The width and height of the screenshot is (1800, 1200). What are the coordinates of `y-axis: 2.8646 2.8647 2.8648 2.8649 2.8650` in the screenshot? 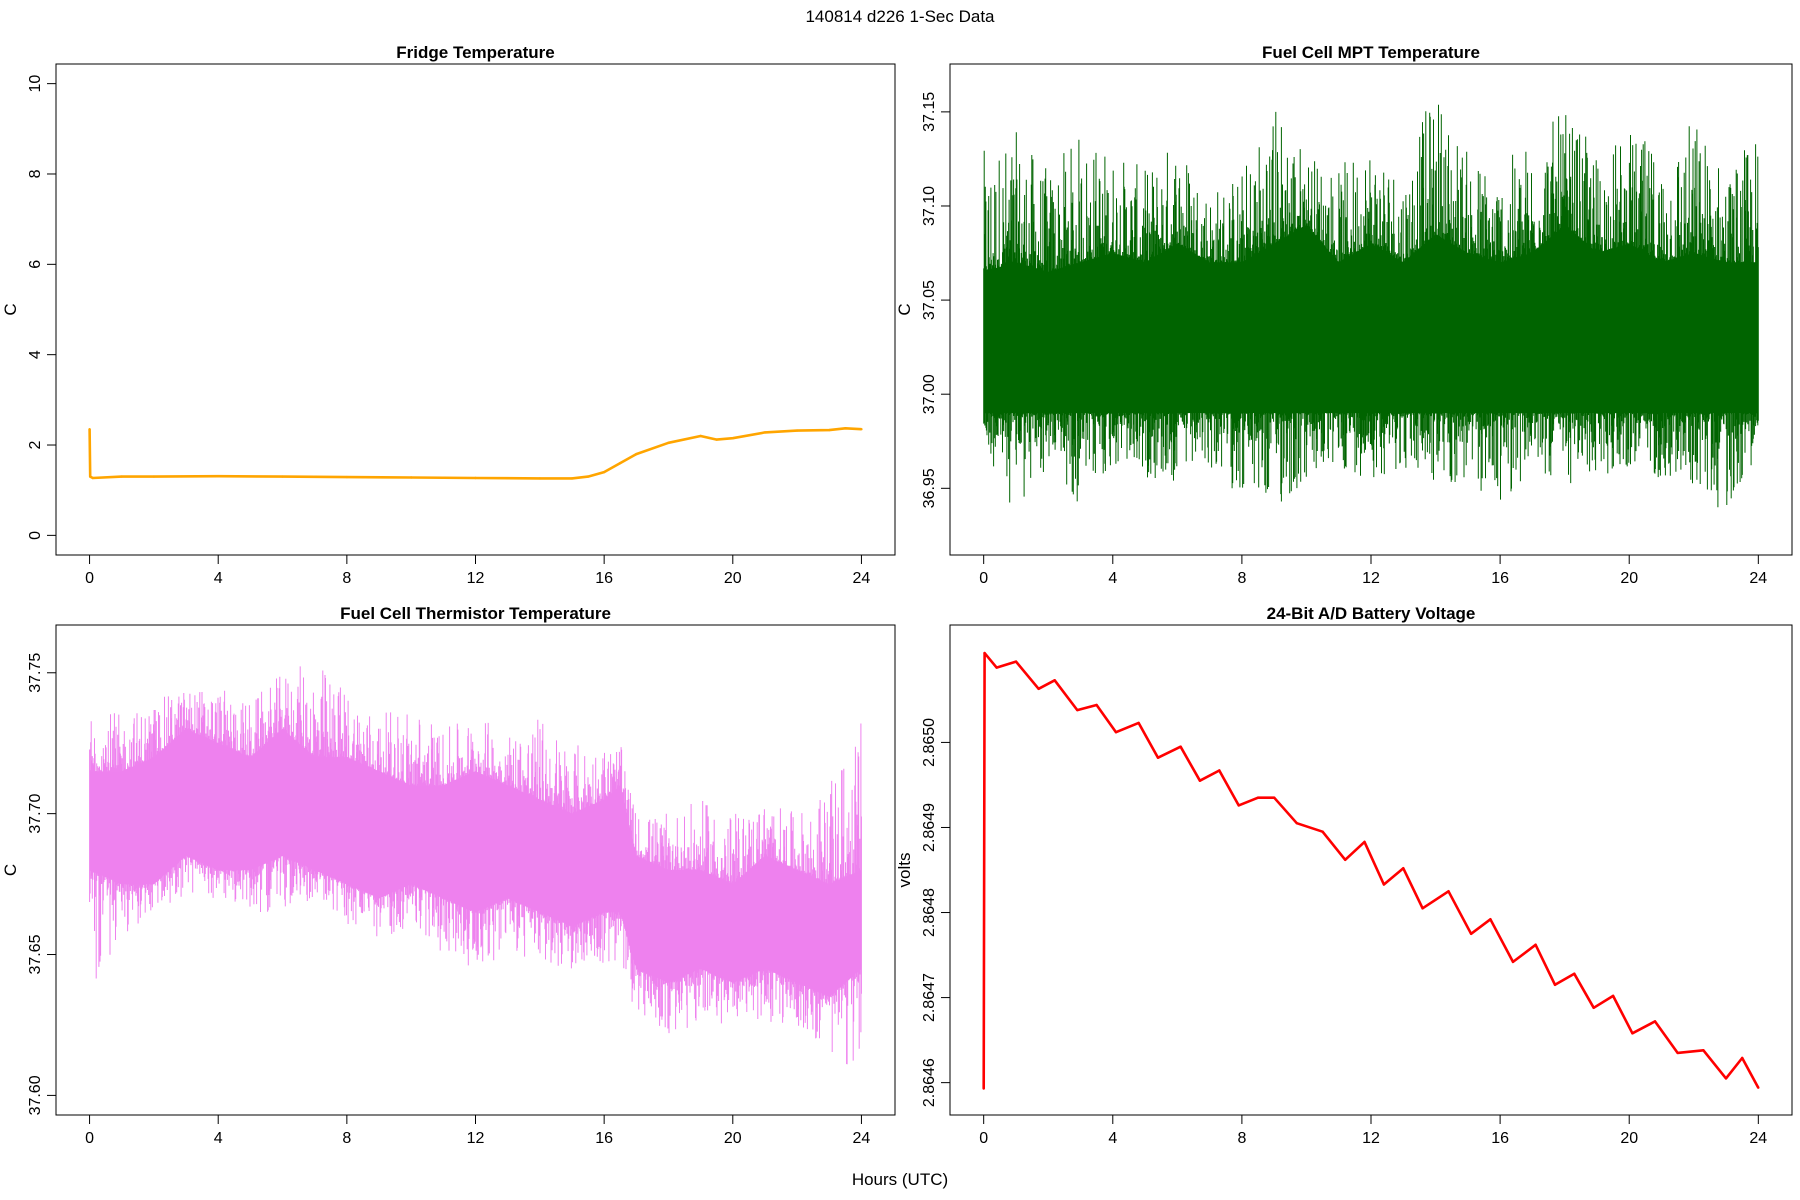 It's located at (935, 912).